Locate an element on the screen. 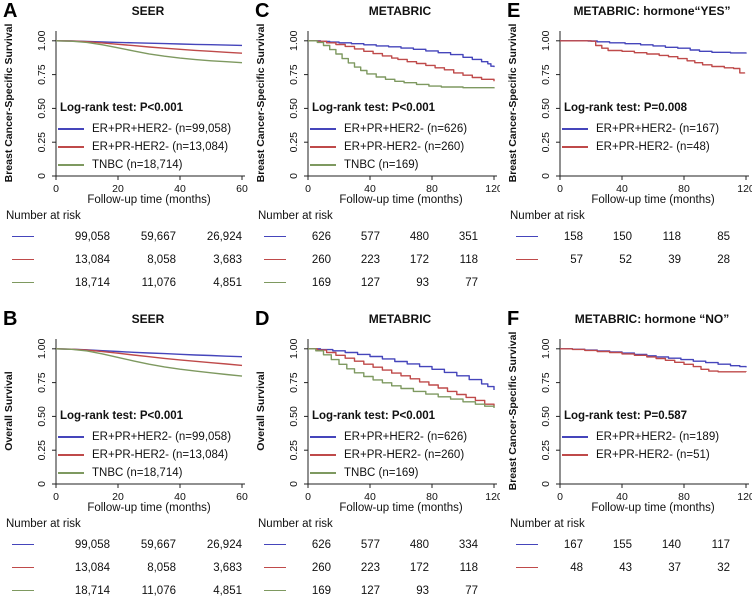  risk-value: 28 is located at coordinates (723, 259).